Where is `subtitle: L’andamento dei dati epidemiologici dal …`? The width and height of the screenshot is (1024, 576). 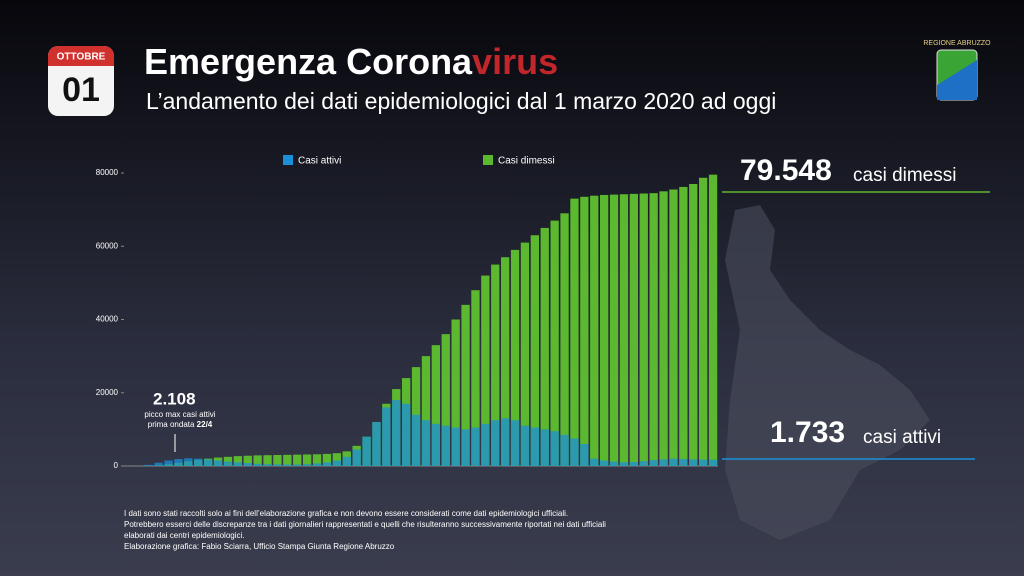 subtitle: L’andamento dei dati epidemiologici dal … is located at coordinates (461, 101).